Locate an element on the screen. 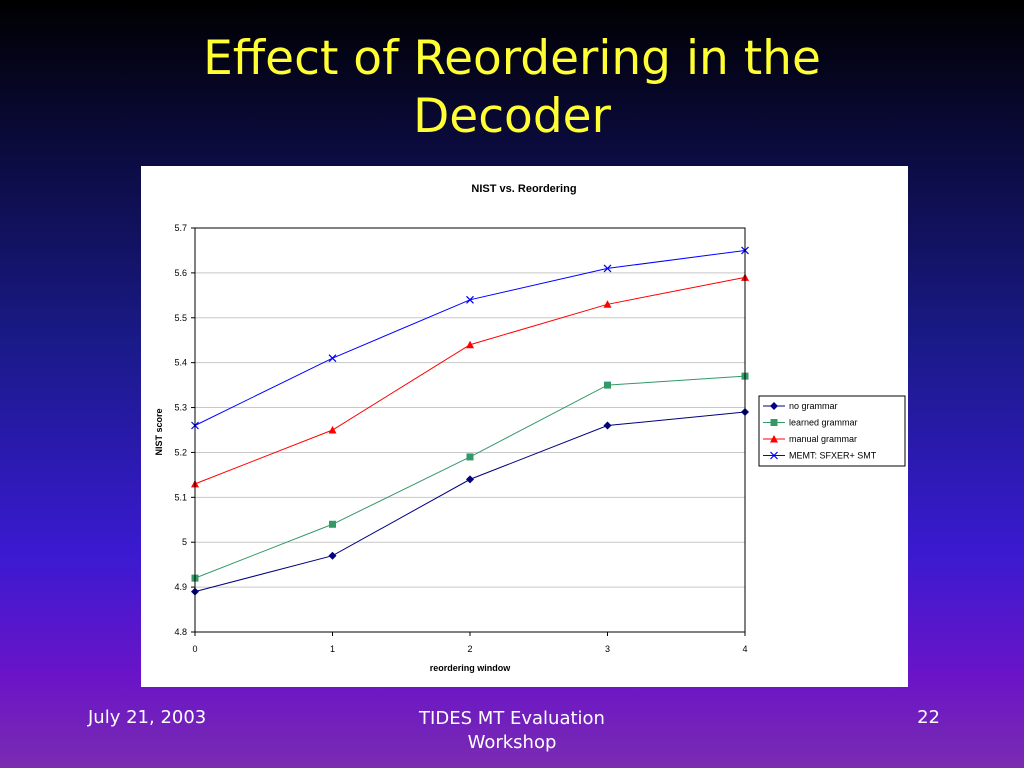 The image size is (1024, 768). footer-event-line1: TIDES MT Evaluation is located at coordinates (512, 718).